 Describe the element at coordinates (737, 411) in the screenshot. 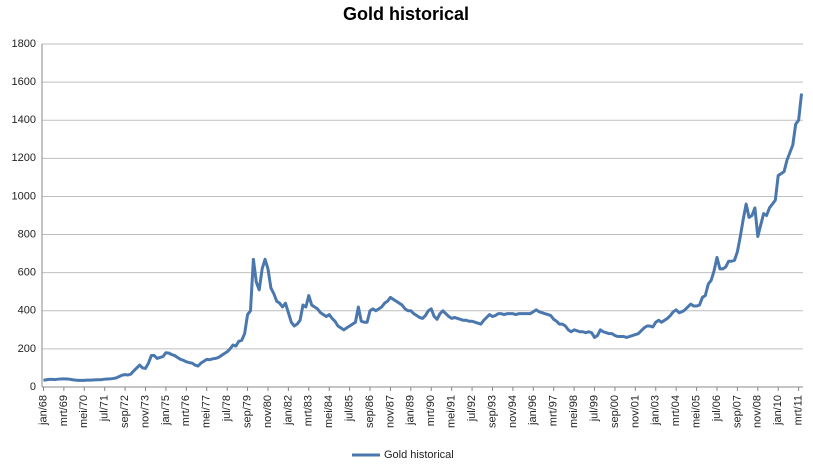

I see `x-tick-label: sep/07` at that location.